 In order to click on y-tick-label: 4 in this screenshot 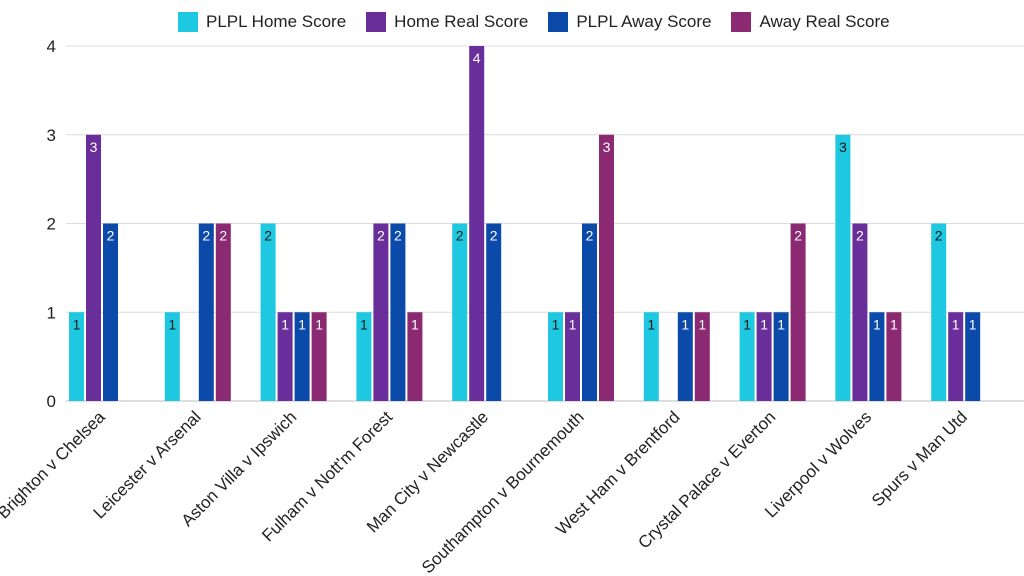, I will do `click(51, 46)`.